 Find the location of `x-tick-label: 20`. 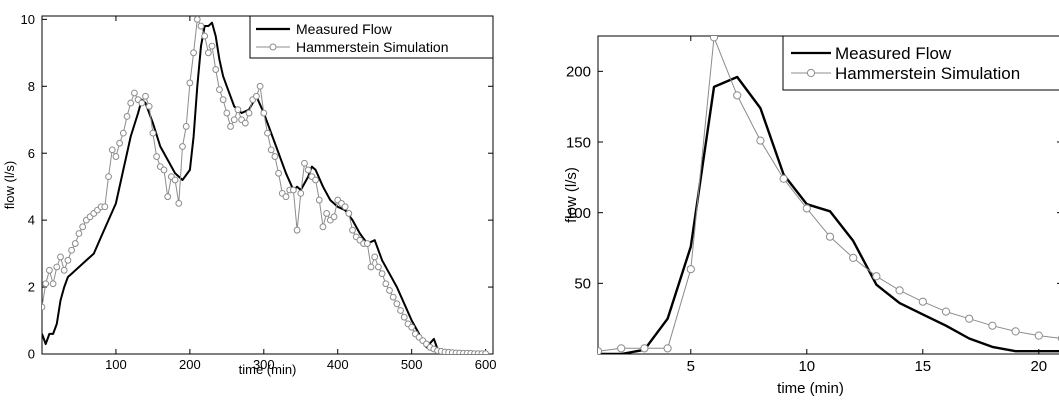

x-tick-label: 20 is located at coordinates (1038, 366).